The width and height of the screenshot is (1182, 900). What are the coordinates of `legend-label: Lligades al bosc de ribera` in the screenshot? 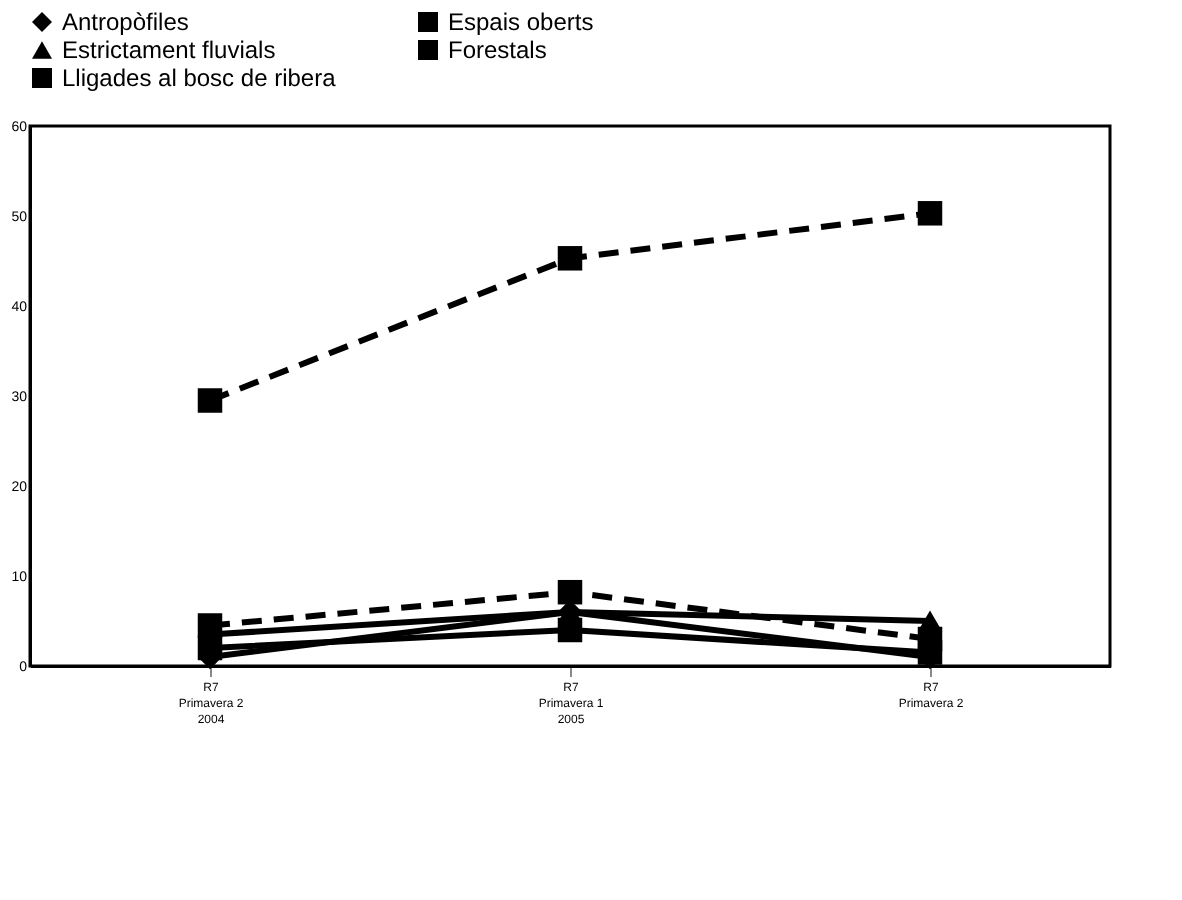 It's located at (199, 78).